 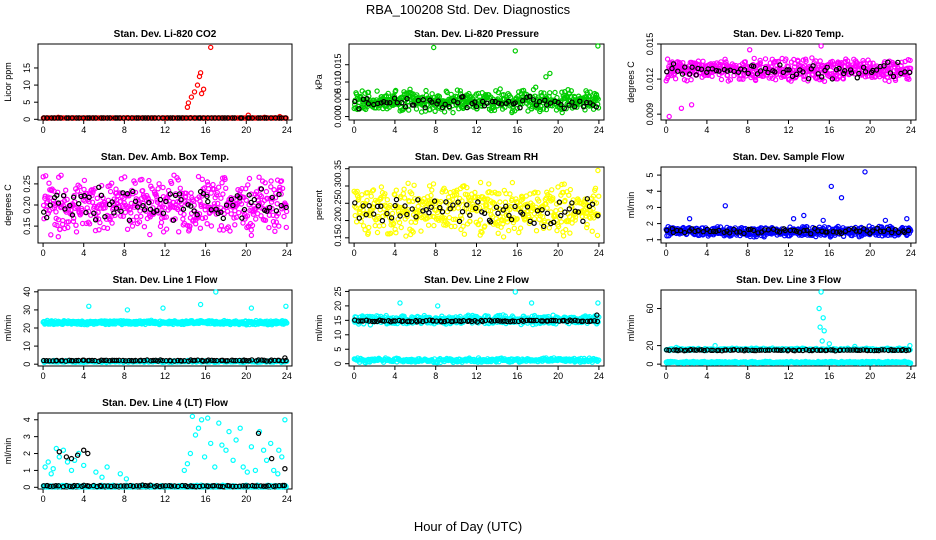 What do you see at coordinates (338, 363) in the screenshot?
I see `y-tick-label: 0` at bounding box center [338, 363].